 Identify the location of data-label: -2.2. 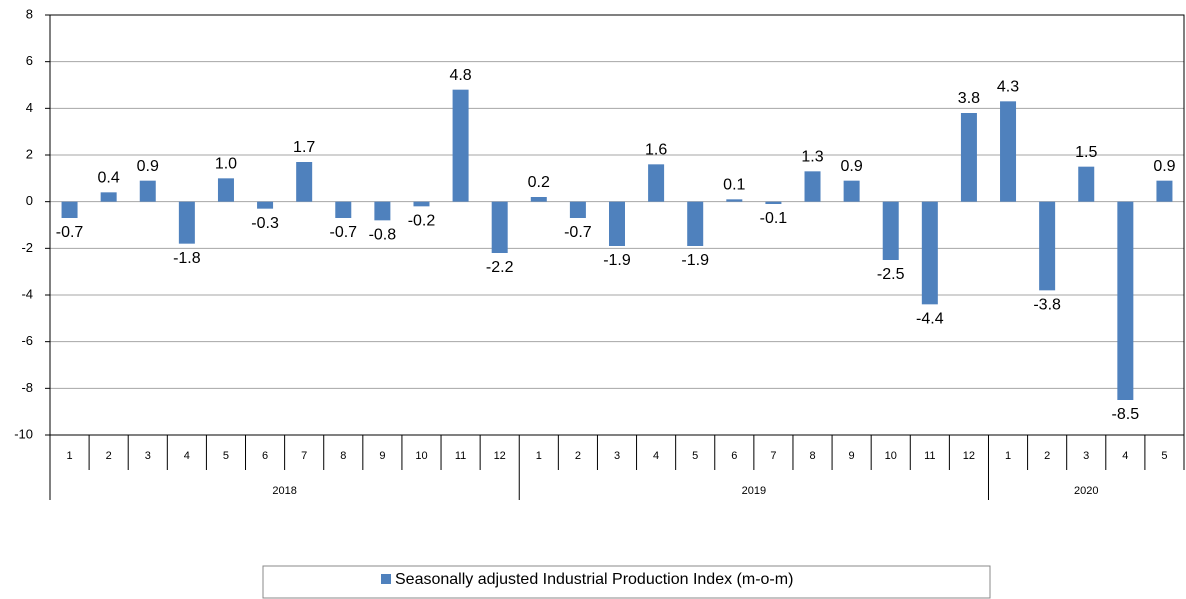
(500, 267).